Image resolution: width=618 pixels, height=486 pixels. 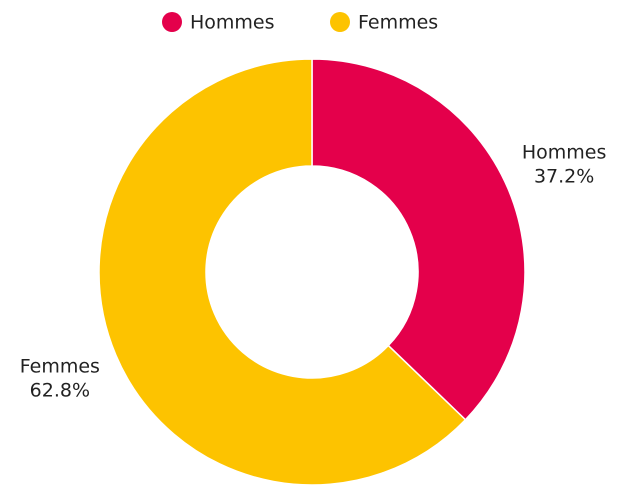 I want to click on slice-label: Femmes, so click(x=60, y=367).